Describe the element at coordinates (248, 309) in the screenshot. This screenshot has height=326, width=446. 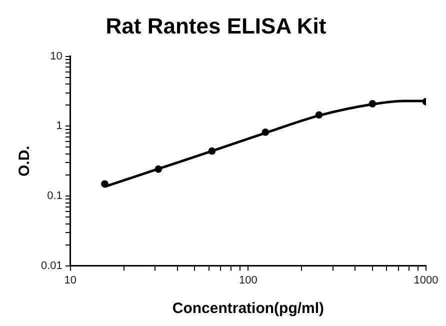
I see `x-axis-title: Concentration(pg/ml)` at that location.